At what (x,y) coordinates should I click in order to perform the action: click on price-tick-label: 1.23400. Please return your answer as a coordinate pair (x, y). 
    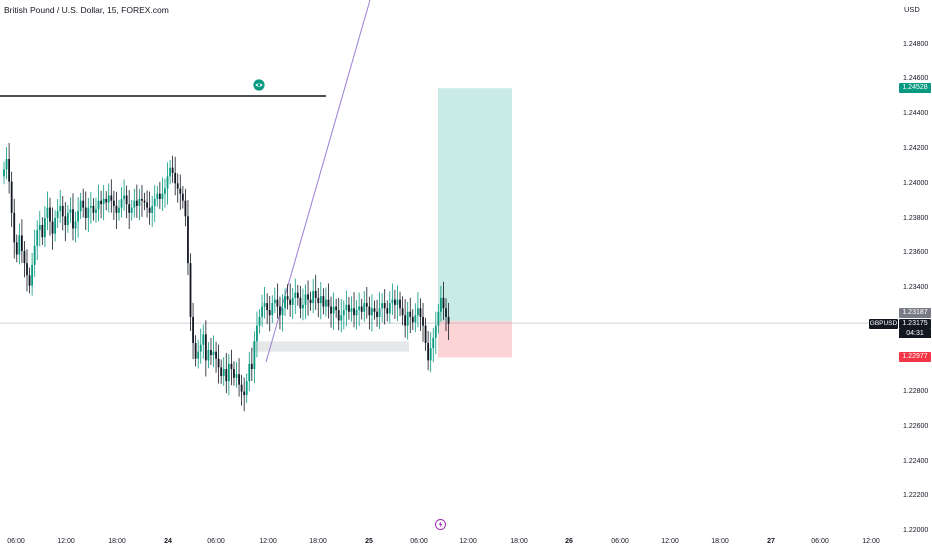
    Looking at the image, I should click on (916, 287).